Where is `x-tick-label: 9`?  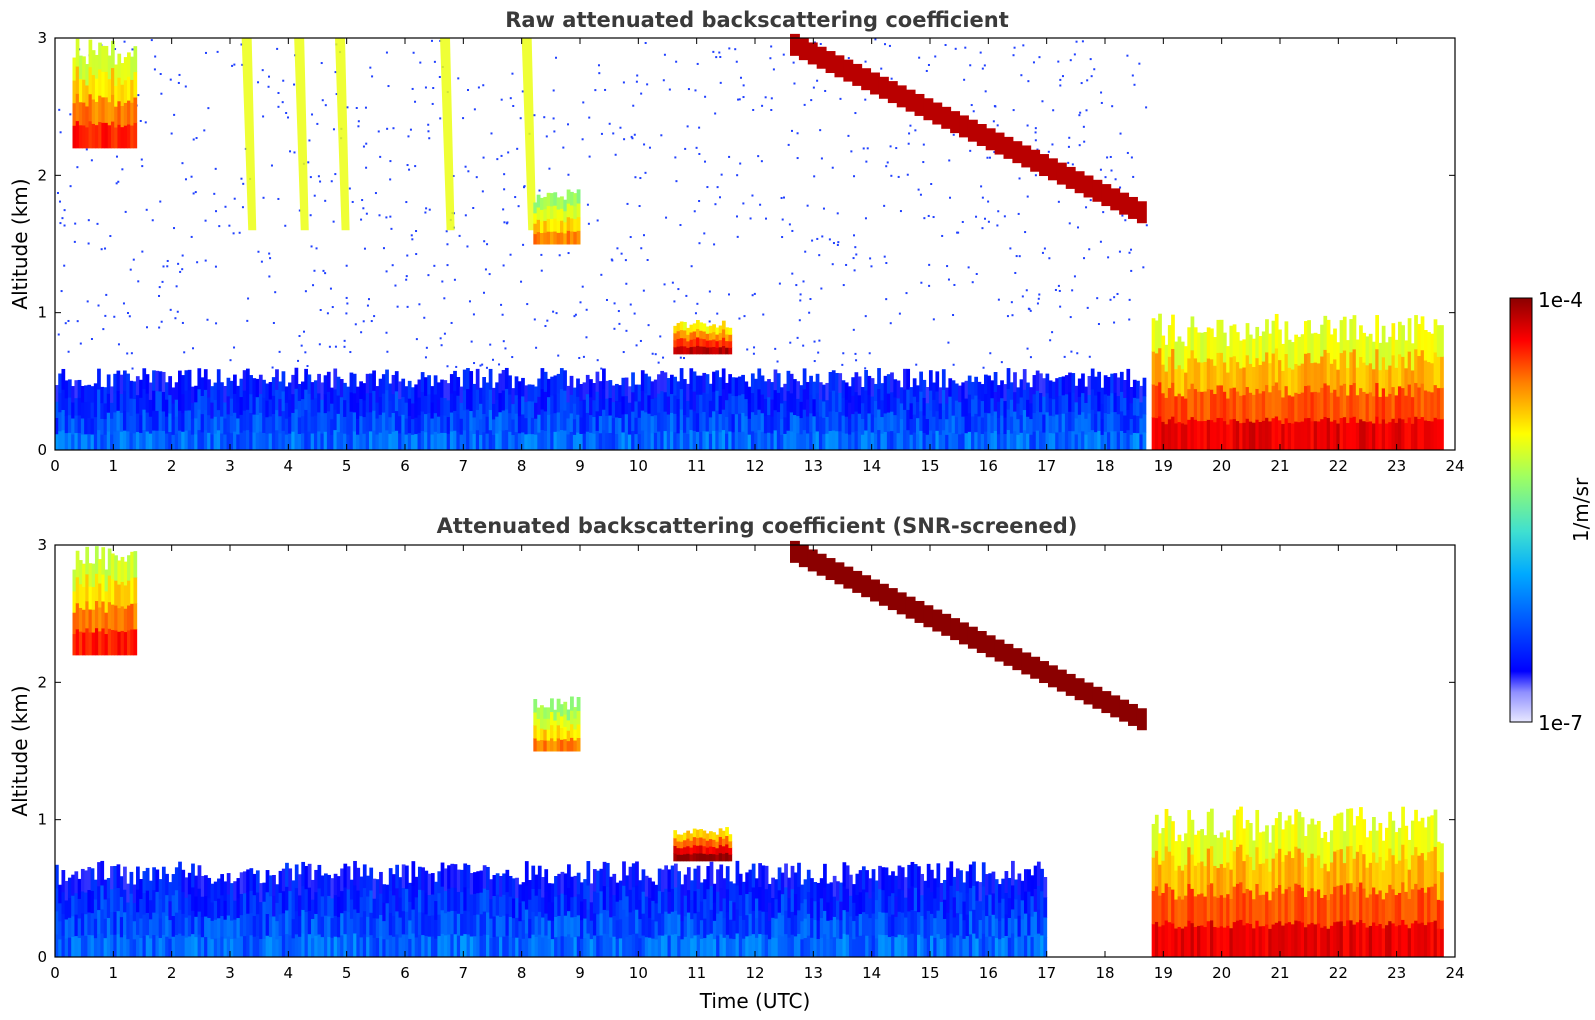 x-tick-label: 9 is located at coordinates (580, 973).